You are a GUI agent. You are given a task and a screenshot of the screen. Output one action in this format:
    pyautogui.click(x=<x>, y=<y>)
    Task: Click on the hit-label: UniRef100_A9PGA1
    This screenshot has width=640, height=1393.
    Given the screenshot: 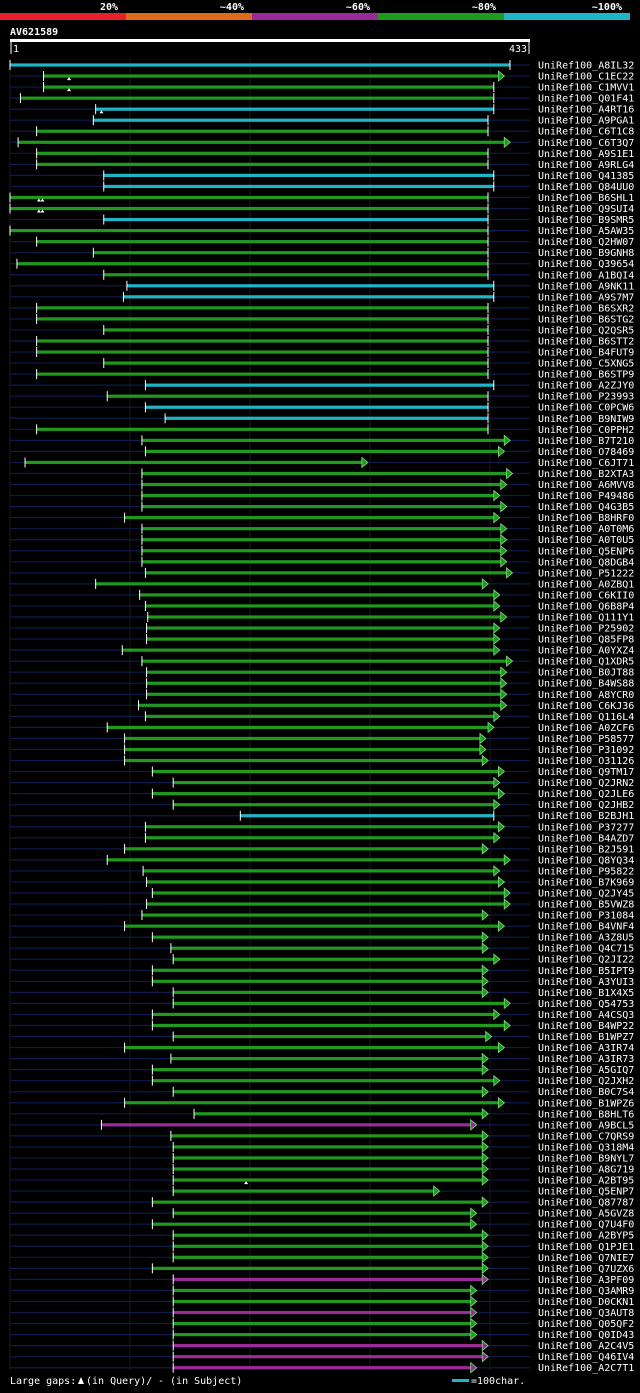 What is the action you would take?
    pyautogui.click(x=586, y=121)
    